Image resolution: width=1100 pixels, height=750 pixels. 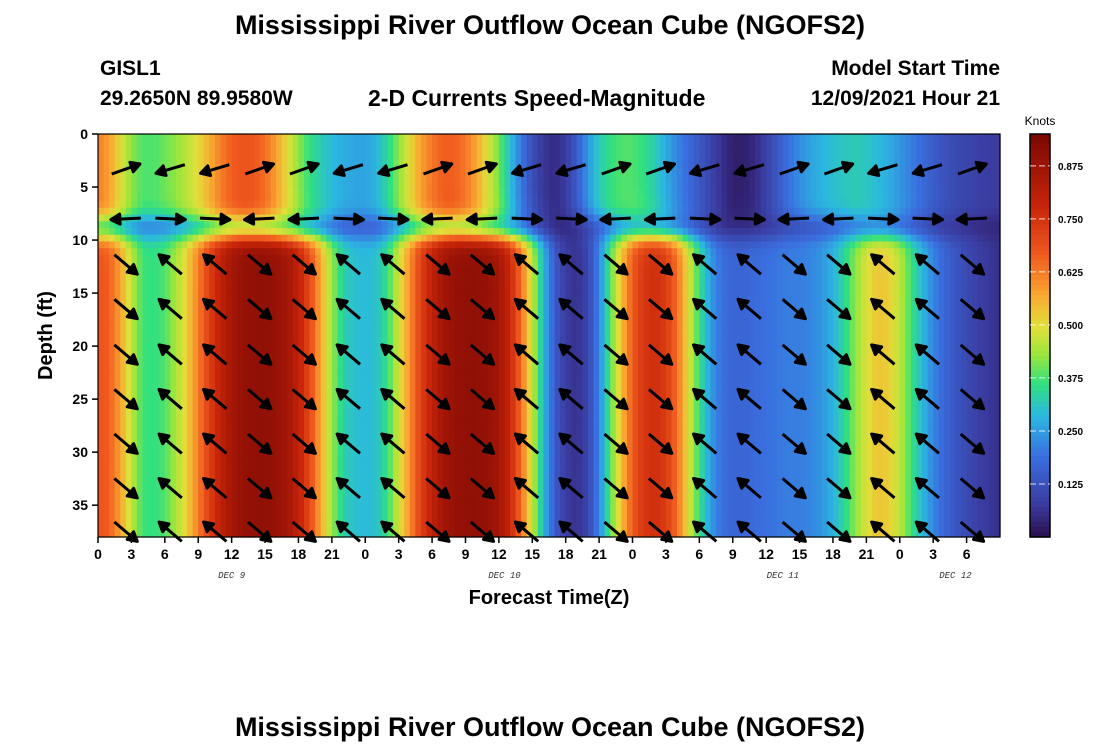 I want to click on colorbar, so click(x=1040, y=336).